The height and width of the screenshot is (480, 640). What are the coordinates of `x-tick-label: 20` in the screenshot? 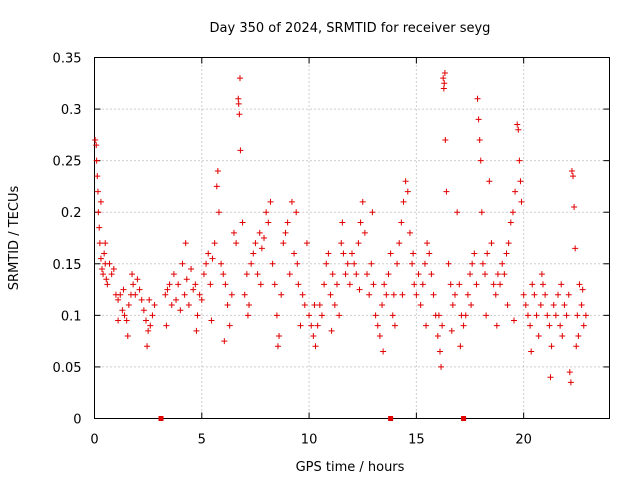 It's located at (523, 440).